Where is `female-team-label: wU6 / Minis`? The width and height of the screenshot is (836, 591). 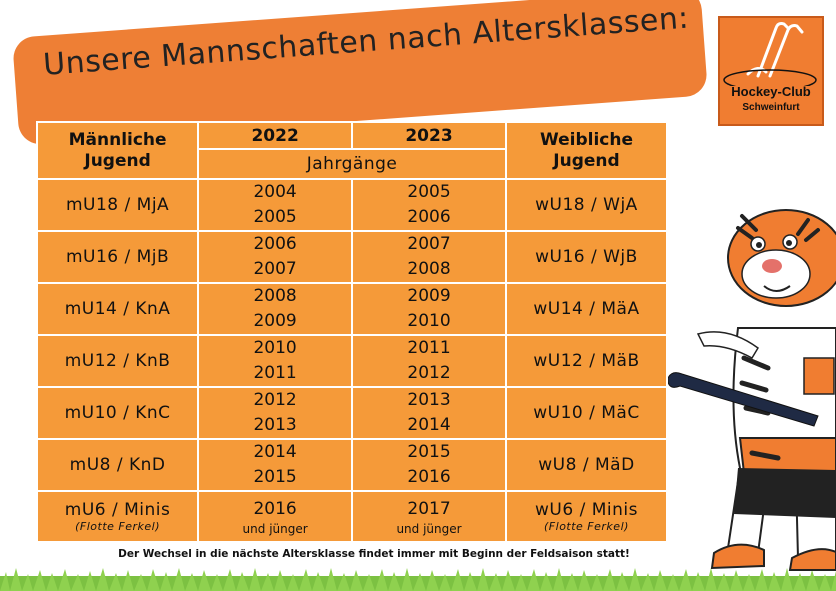
female-team-label: wU6 / Minis is located at coordinates (586, 509).